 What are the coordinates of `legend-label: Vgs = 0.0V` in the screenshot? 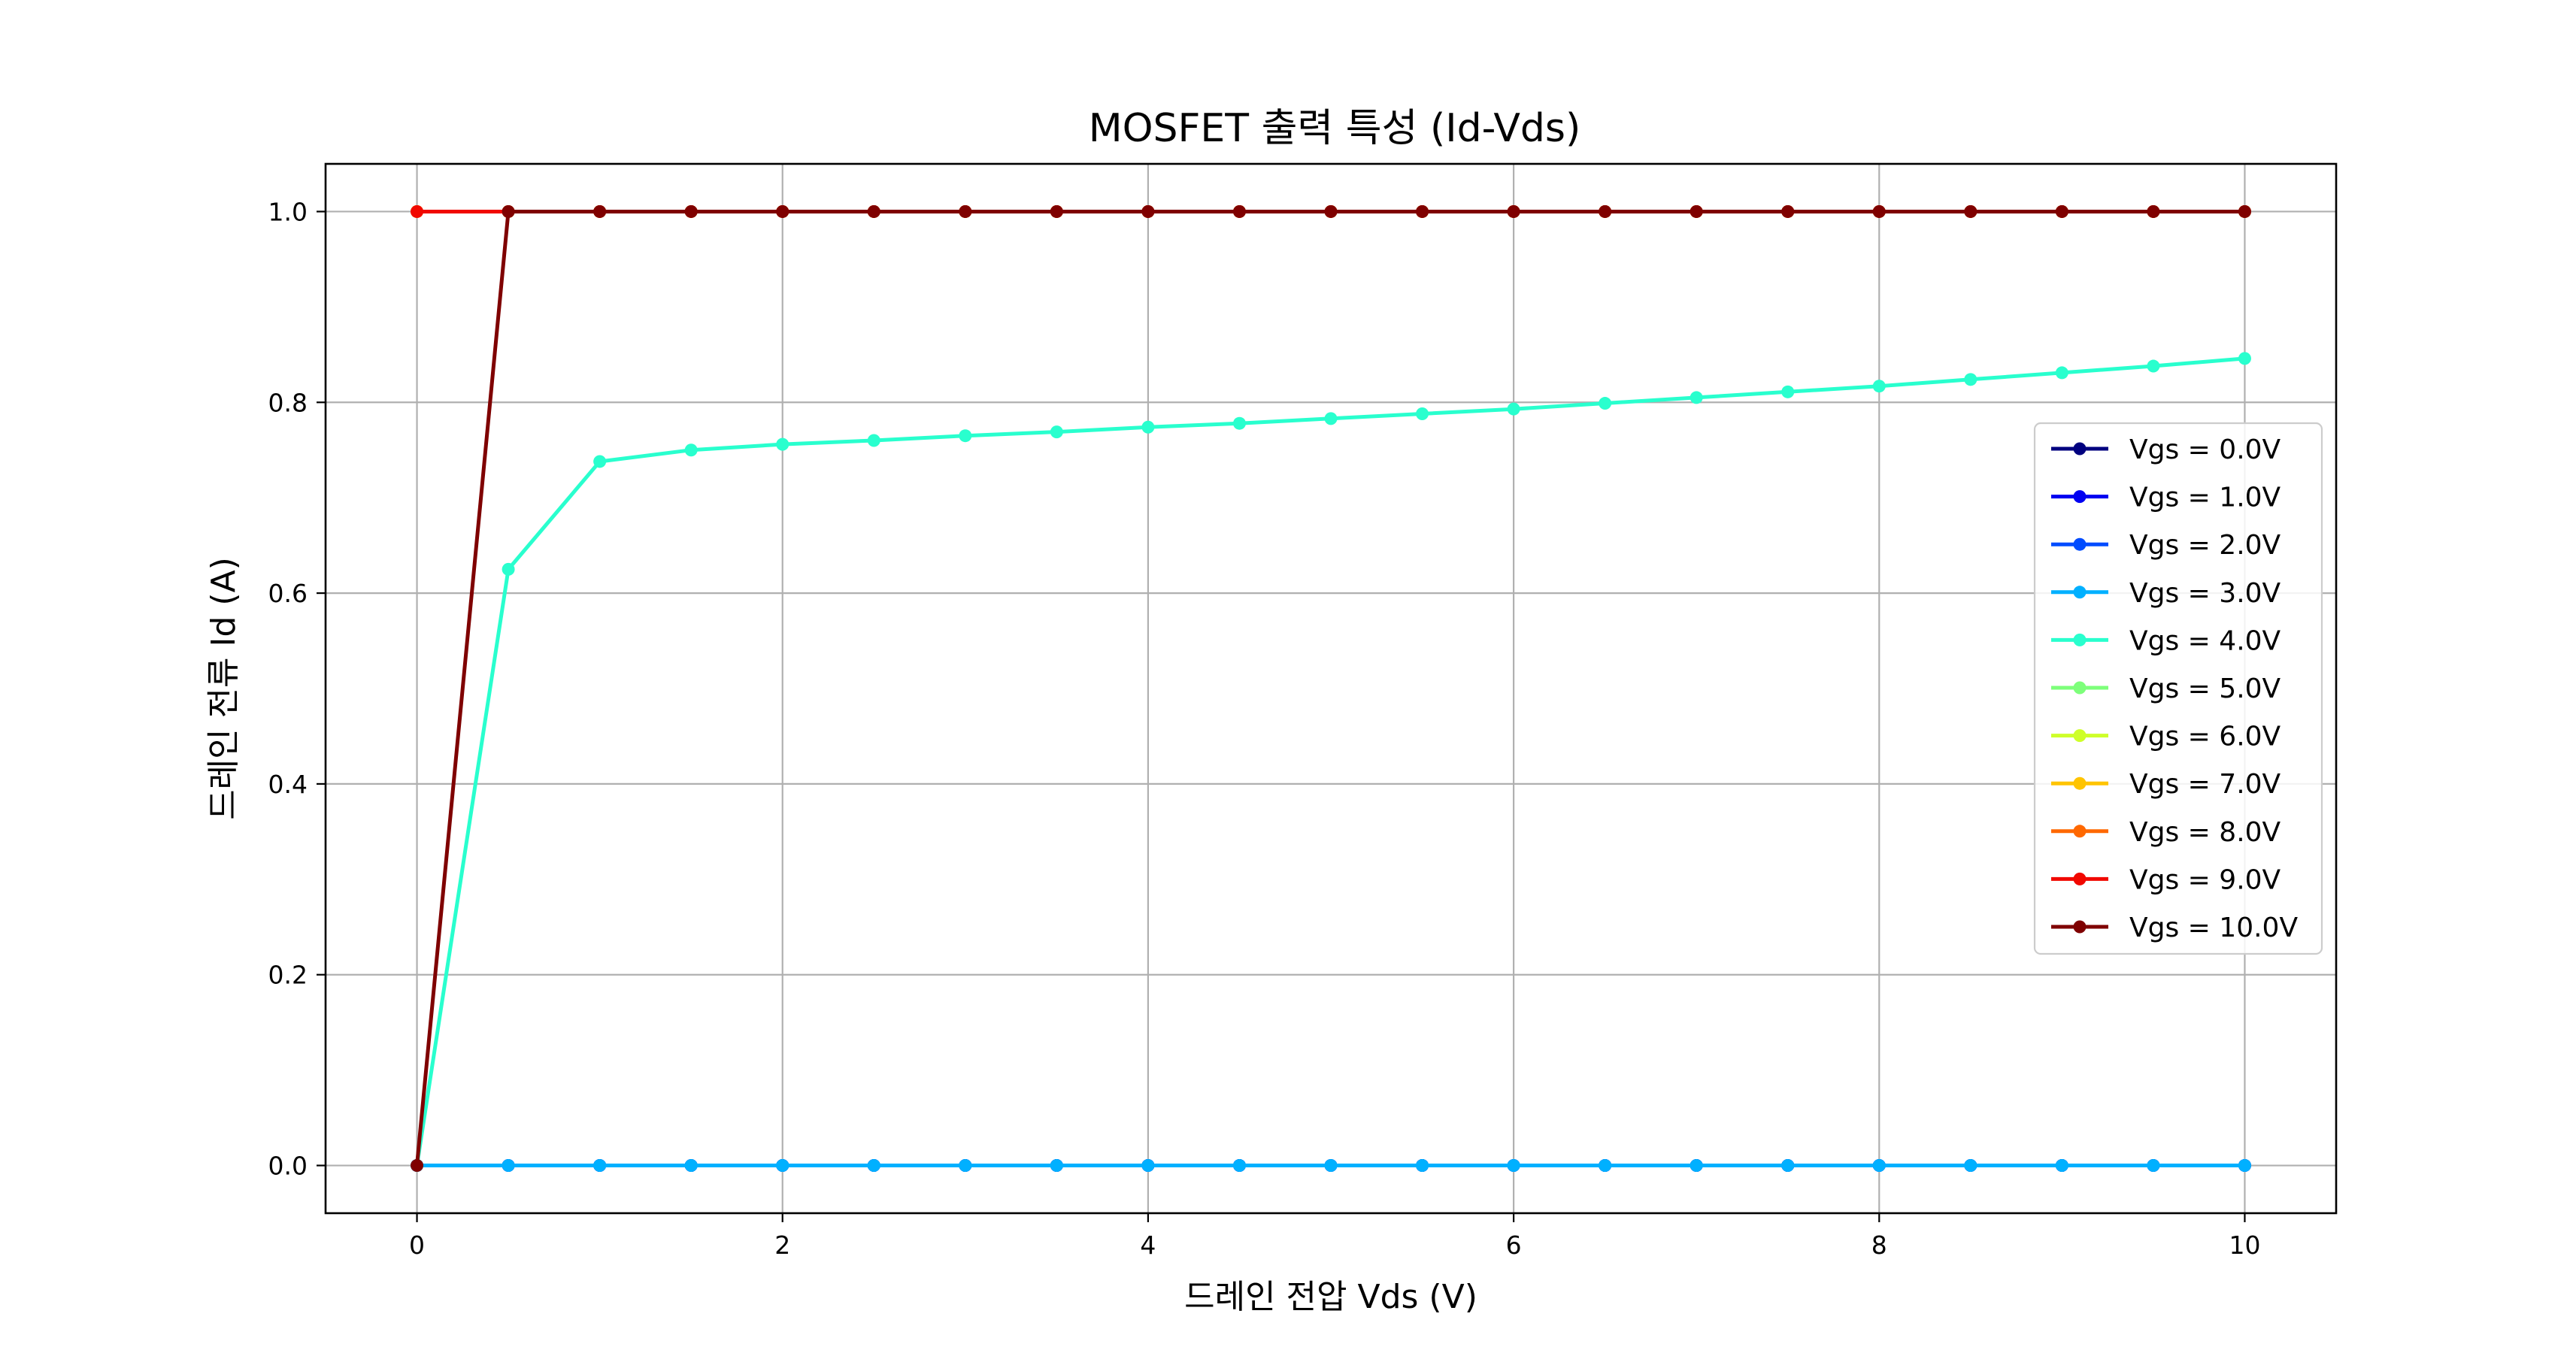 It's located at (2205, 449).